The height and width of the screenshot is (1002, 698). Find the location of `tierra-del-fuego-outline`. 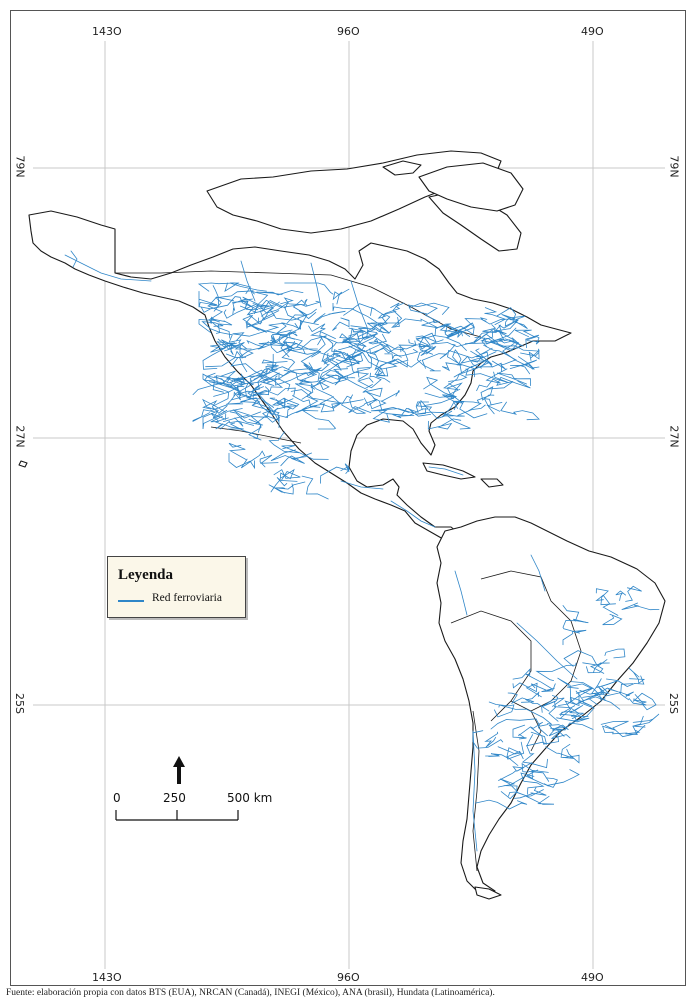

tierra-del-fuego-outline is located at coordinates (488, 893).